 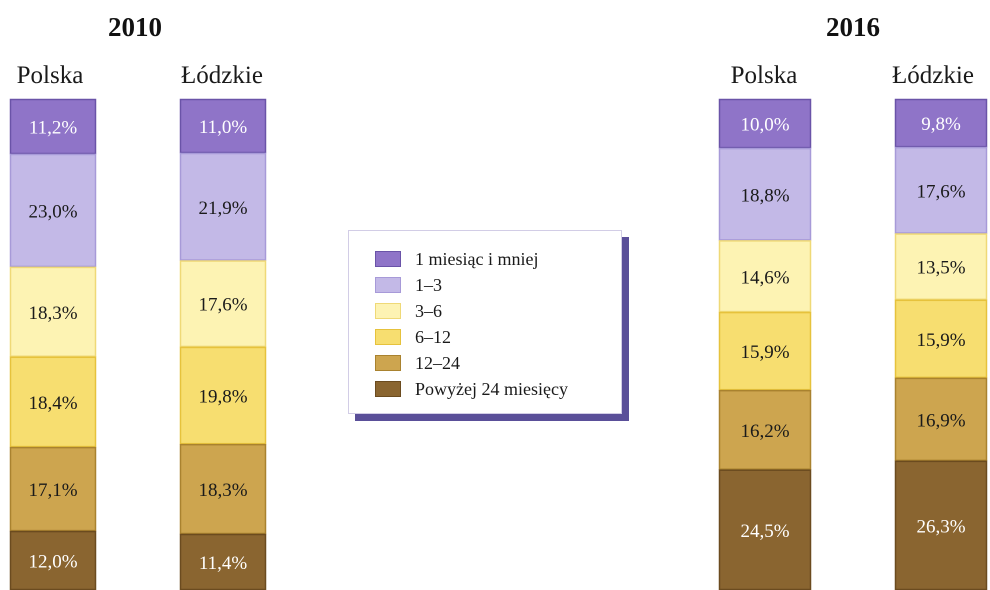 I want to click on legend-label: 3–6, so click(x=428, y=310).